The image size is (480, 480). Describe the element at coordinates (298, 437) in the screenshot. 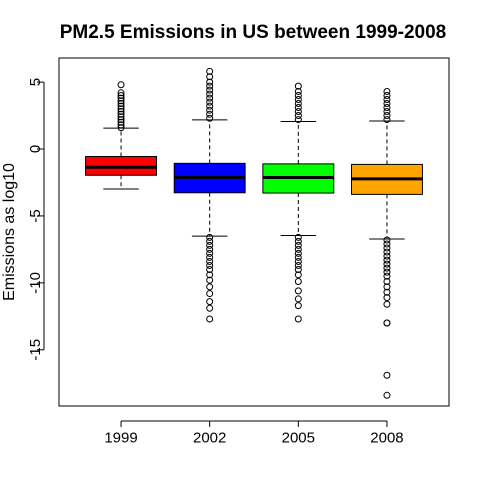

I see `x-tick-label: 2005` at that location.